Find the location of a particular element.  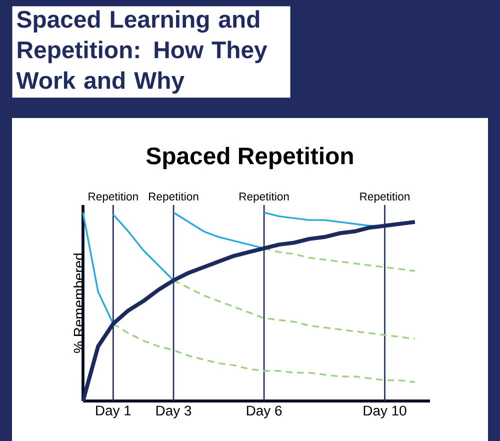

x-tick-label: Day 3 is located at coordinates (174, 412).